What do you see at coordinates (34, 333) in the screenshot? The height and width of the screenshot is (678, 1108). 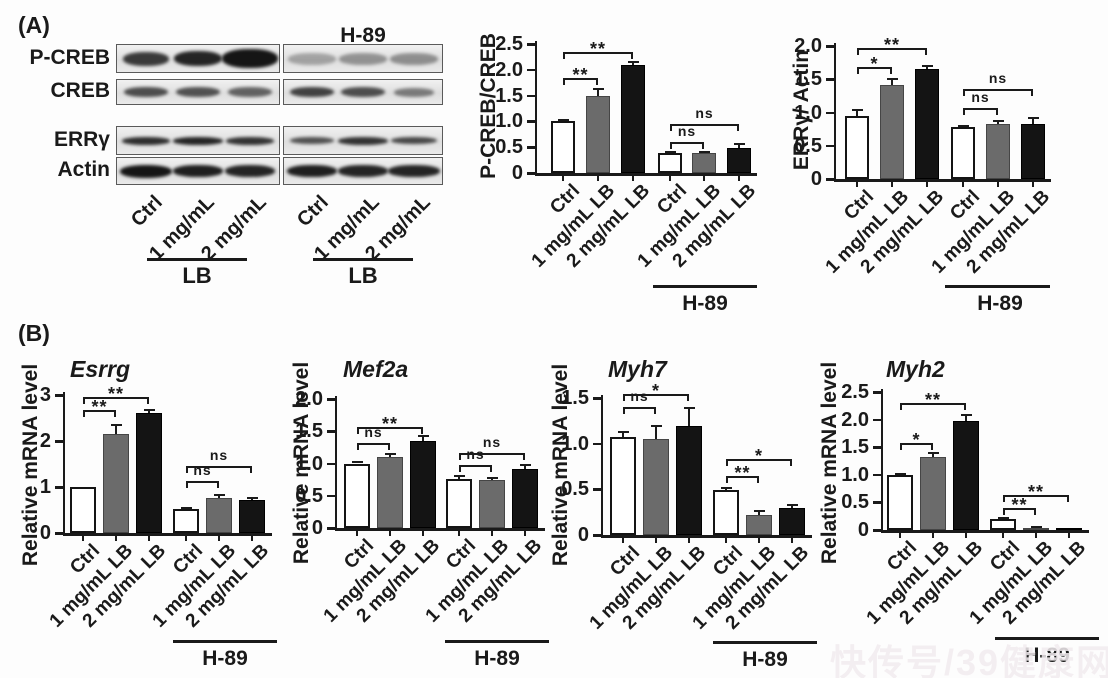 I see `panel-b-label: (B)` at bounding box center [34, 333].